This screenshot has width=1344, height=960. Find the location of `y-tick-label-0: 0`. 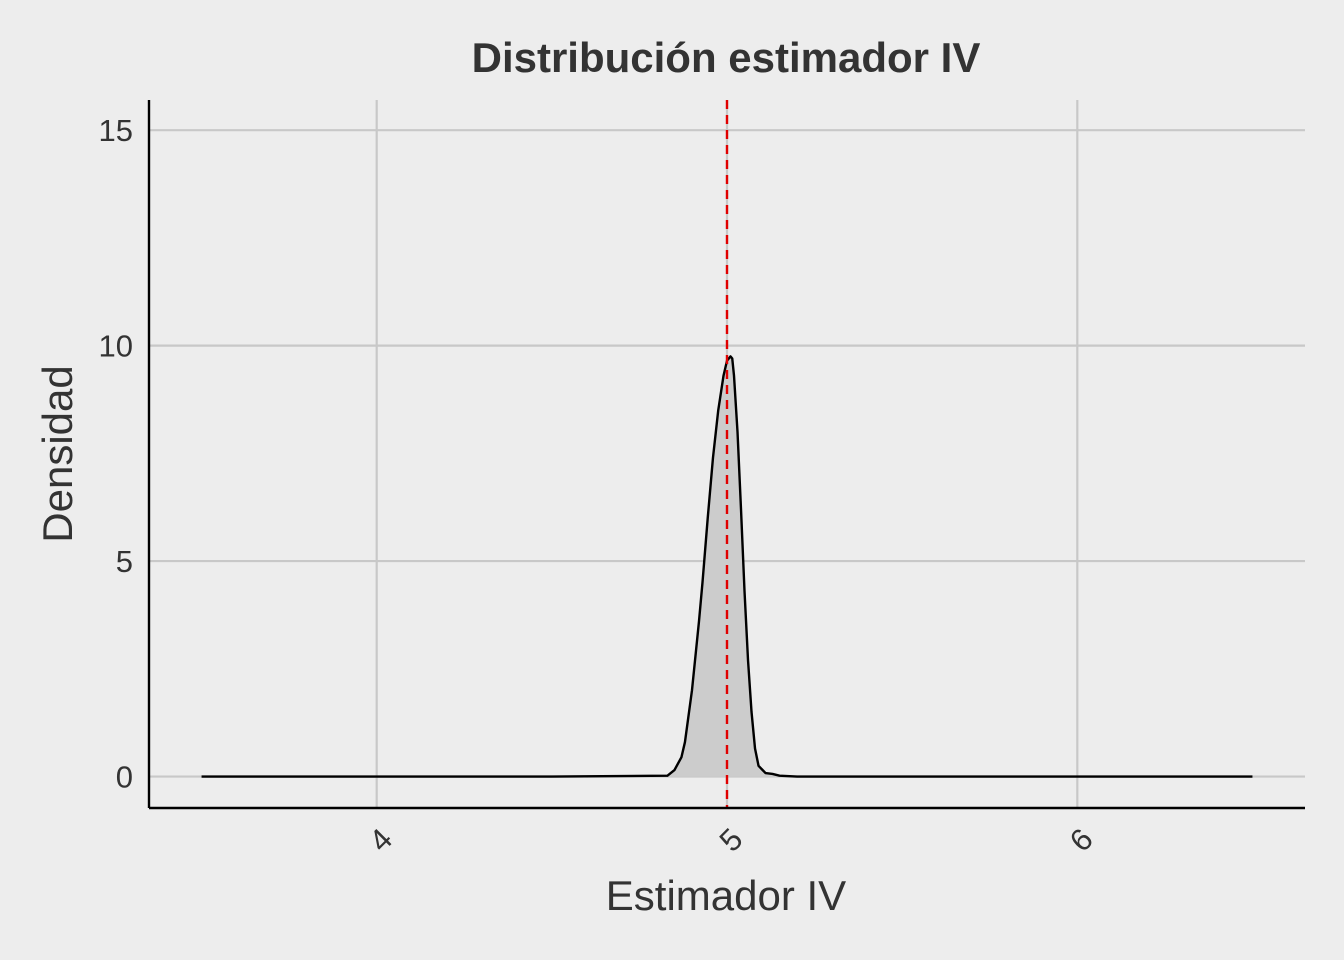

y-tick-label-0: 0 is located at coordinates (124, 777).